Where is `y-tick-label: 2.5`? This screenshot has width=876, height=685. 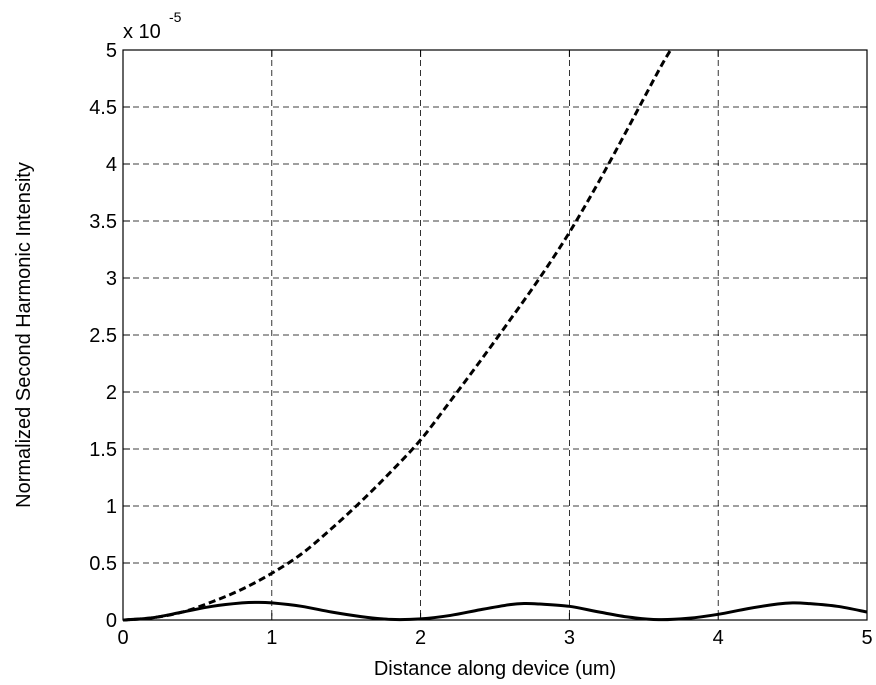
y-tick-label: 2.5 is located at coordinates (103, 336).